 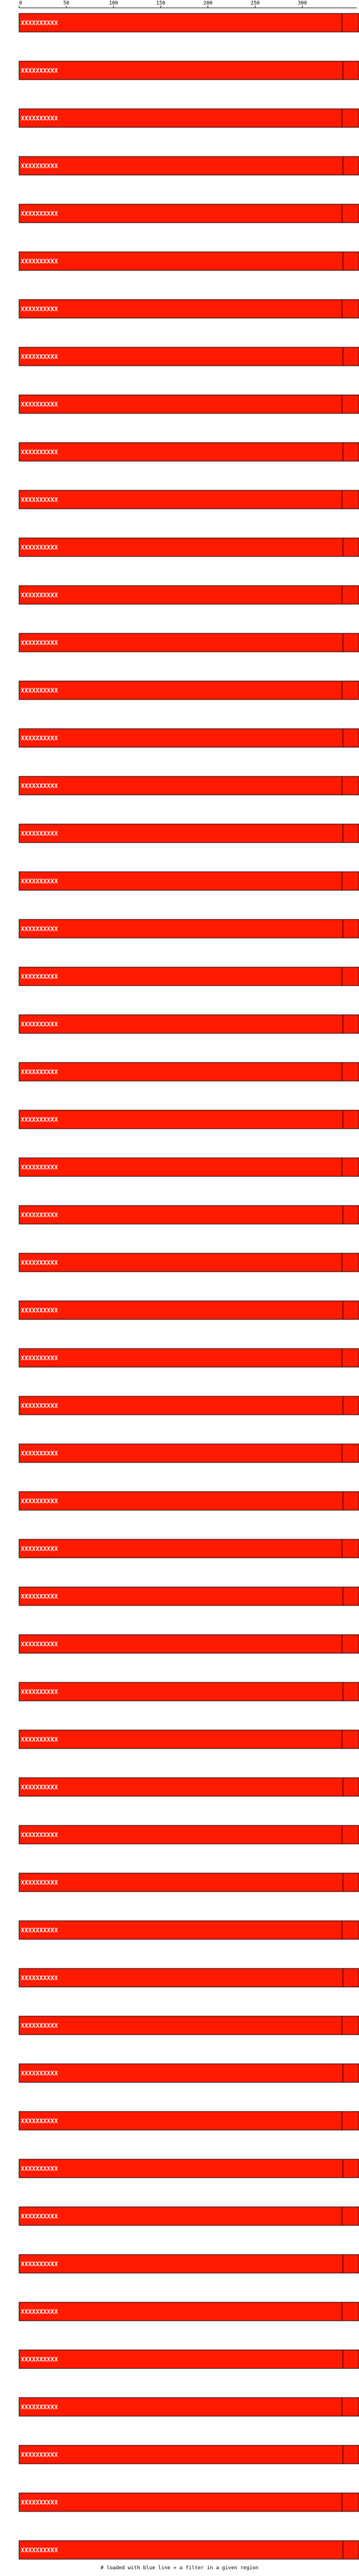 I want to click on x-axis: 0 50 100 150 200 250 300, so click(x=188, y=4).